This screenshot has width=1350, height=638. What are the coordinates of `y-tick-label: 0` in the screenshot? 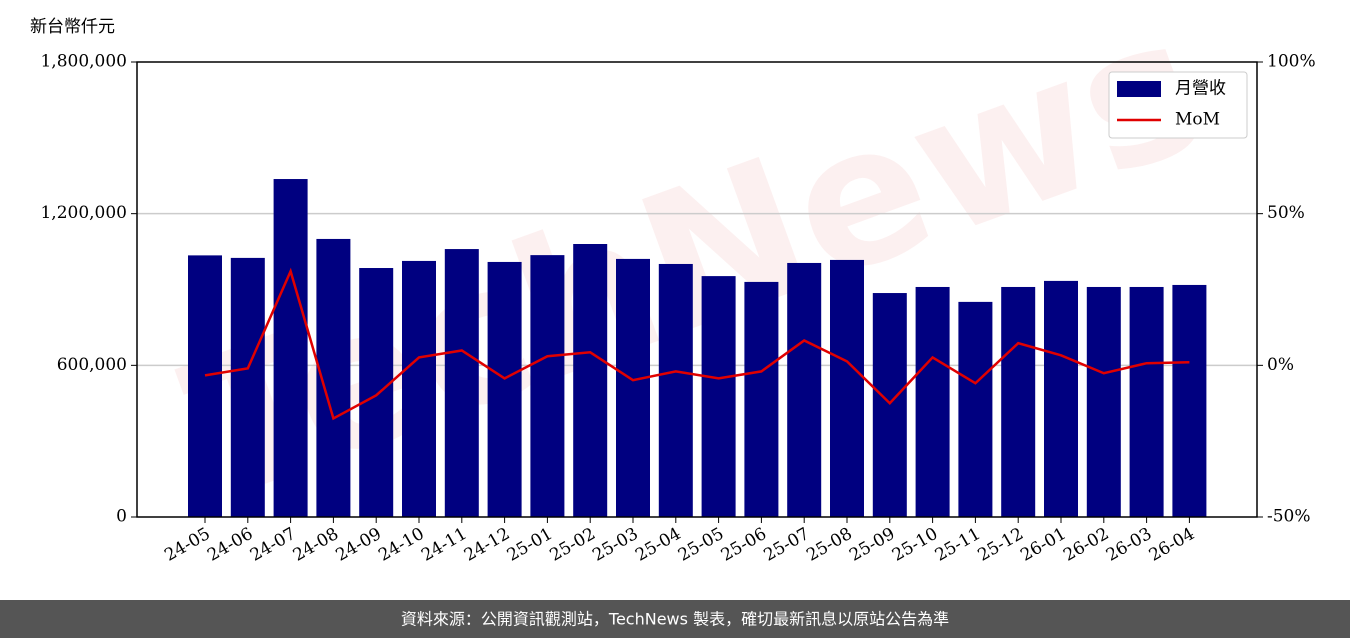 It's located at (121, 517).